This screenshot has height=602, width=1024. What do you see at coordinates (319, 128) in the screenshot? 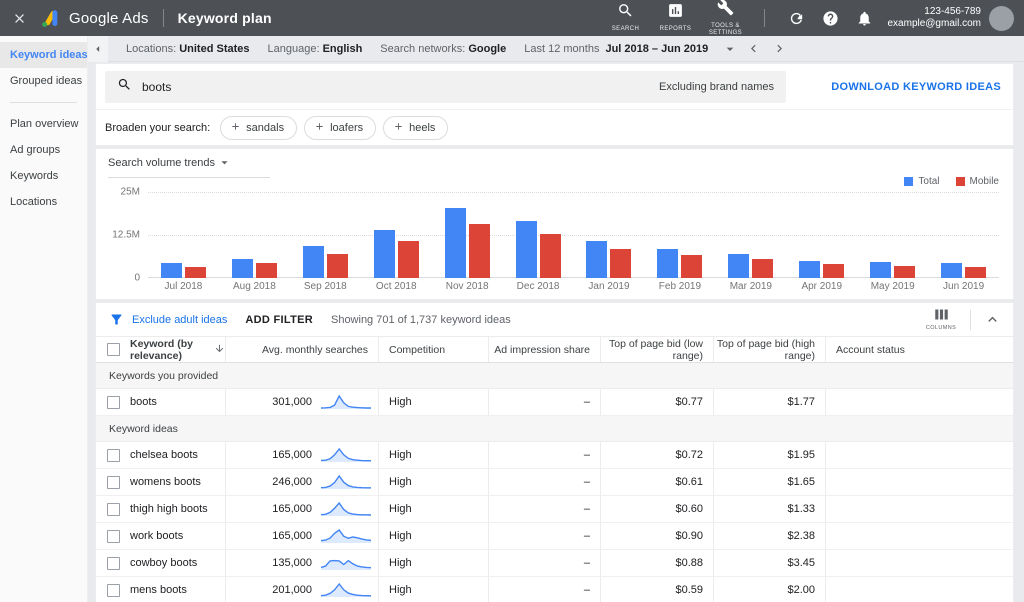
I see `plus-icon` at bounding box center [319, 128].